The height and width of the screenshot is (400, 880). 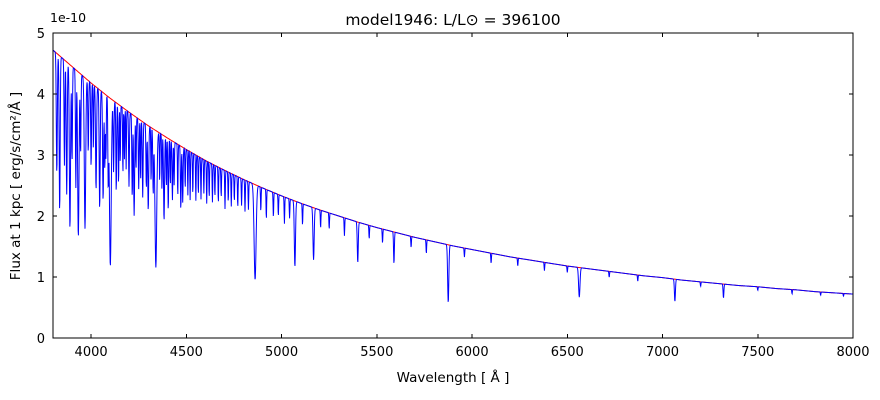 What do you see at coordinates (453, 377) in the screenshot?
I see `x-axis-title: Wavelength [ Å ]` at bounding box center [453, 377].